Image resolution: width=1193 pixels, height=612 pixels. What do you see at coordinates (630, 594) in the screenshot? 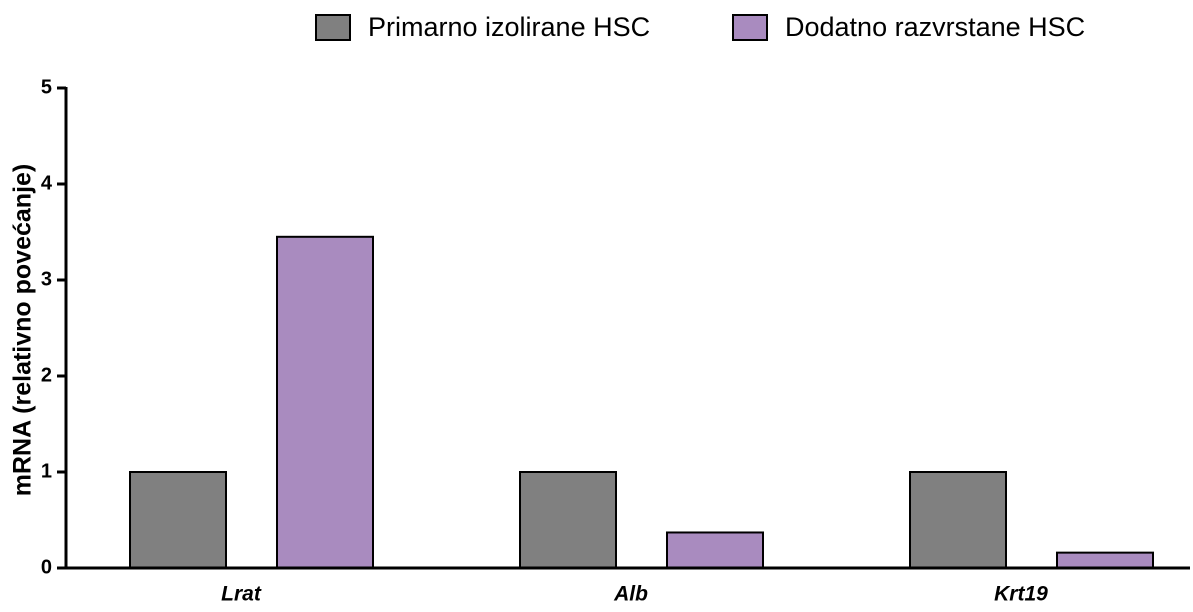
I see `x-tick-label: Alb` at bounding box center [630, 594].